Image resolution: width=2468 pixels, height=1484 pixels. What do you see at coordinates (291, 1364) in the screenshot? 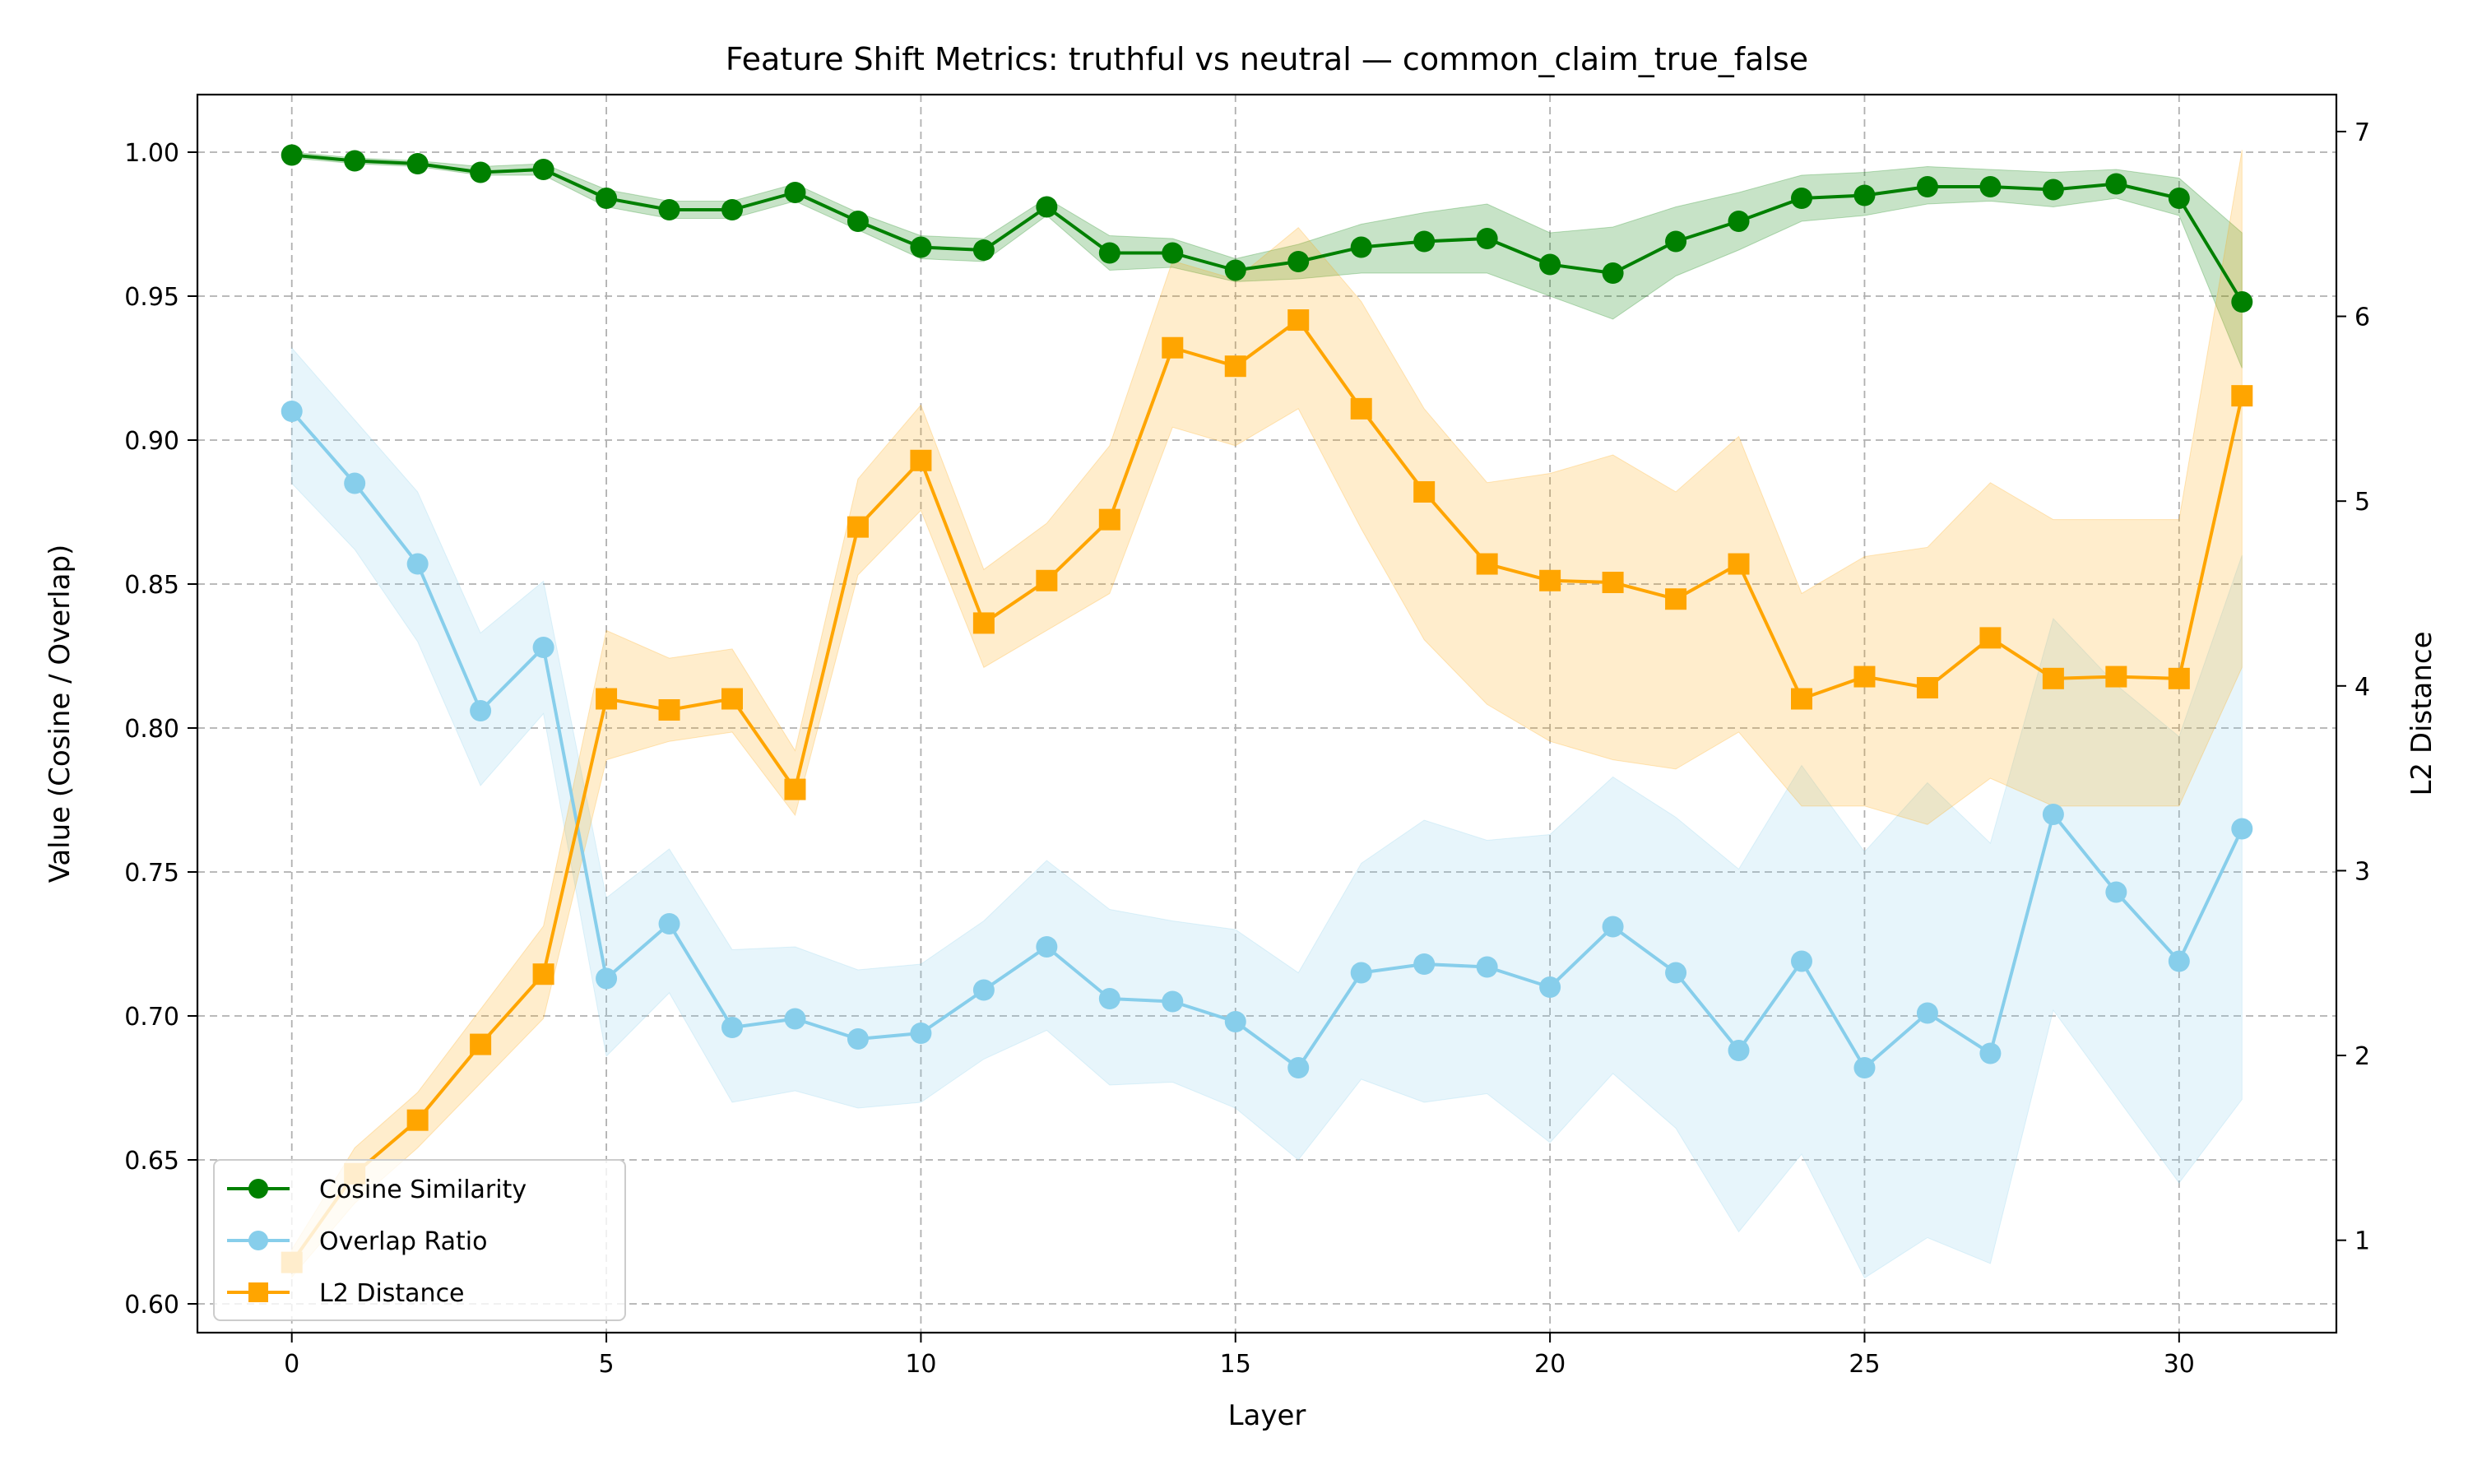
I see `x-tick-label: 0` at bounding box center [291, 1364].